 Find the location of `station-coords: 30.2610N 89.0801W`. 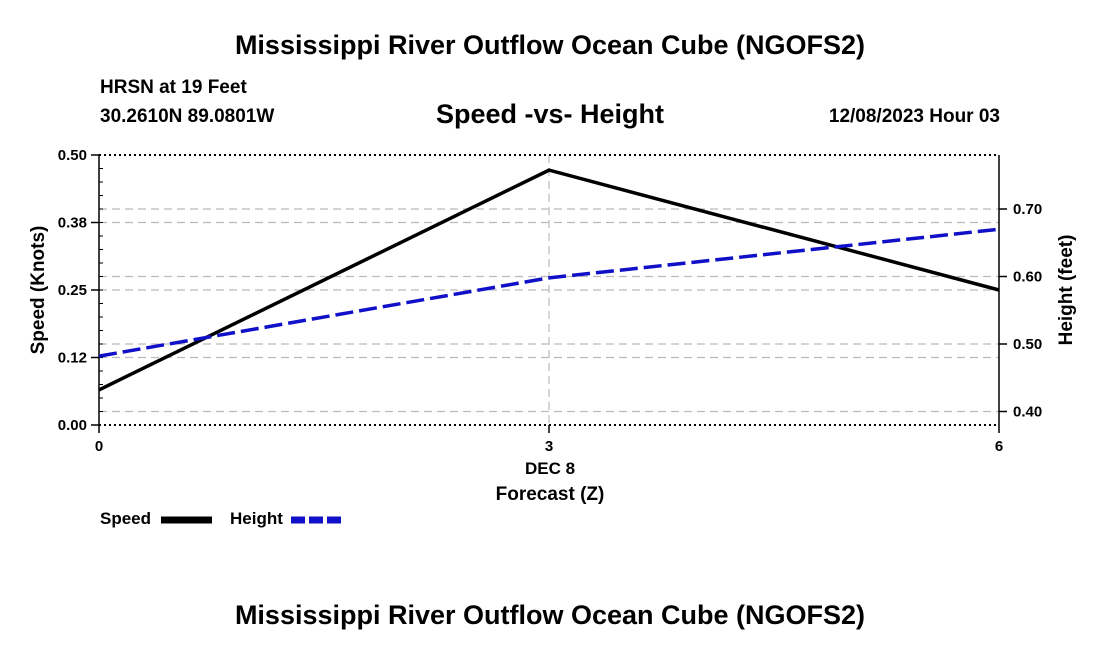

station-coords: 30.2610N 89.0801W is located at coordinates (187, 116).